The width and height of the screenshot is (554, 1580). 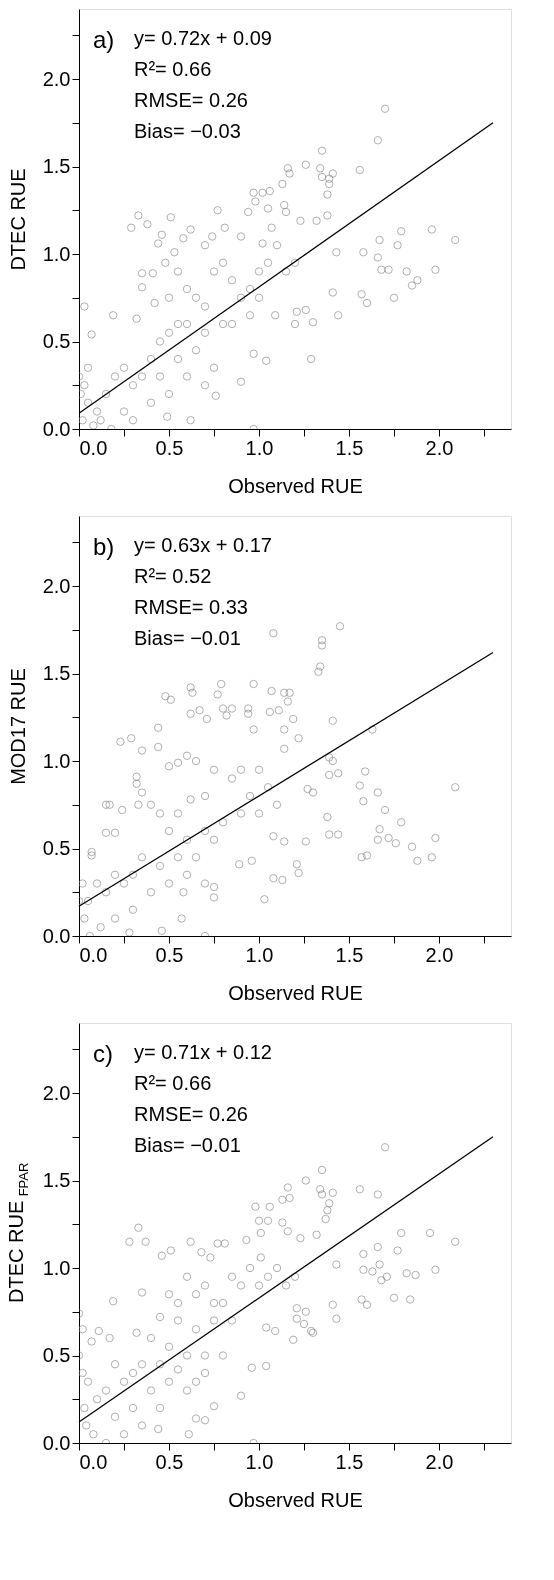 I want to click on annotation: y= 0.72x + 0.09, so click(x=203, y=38).